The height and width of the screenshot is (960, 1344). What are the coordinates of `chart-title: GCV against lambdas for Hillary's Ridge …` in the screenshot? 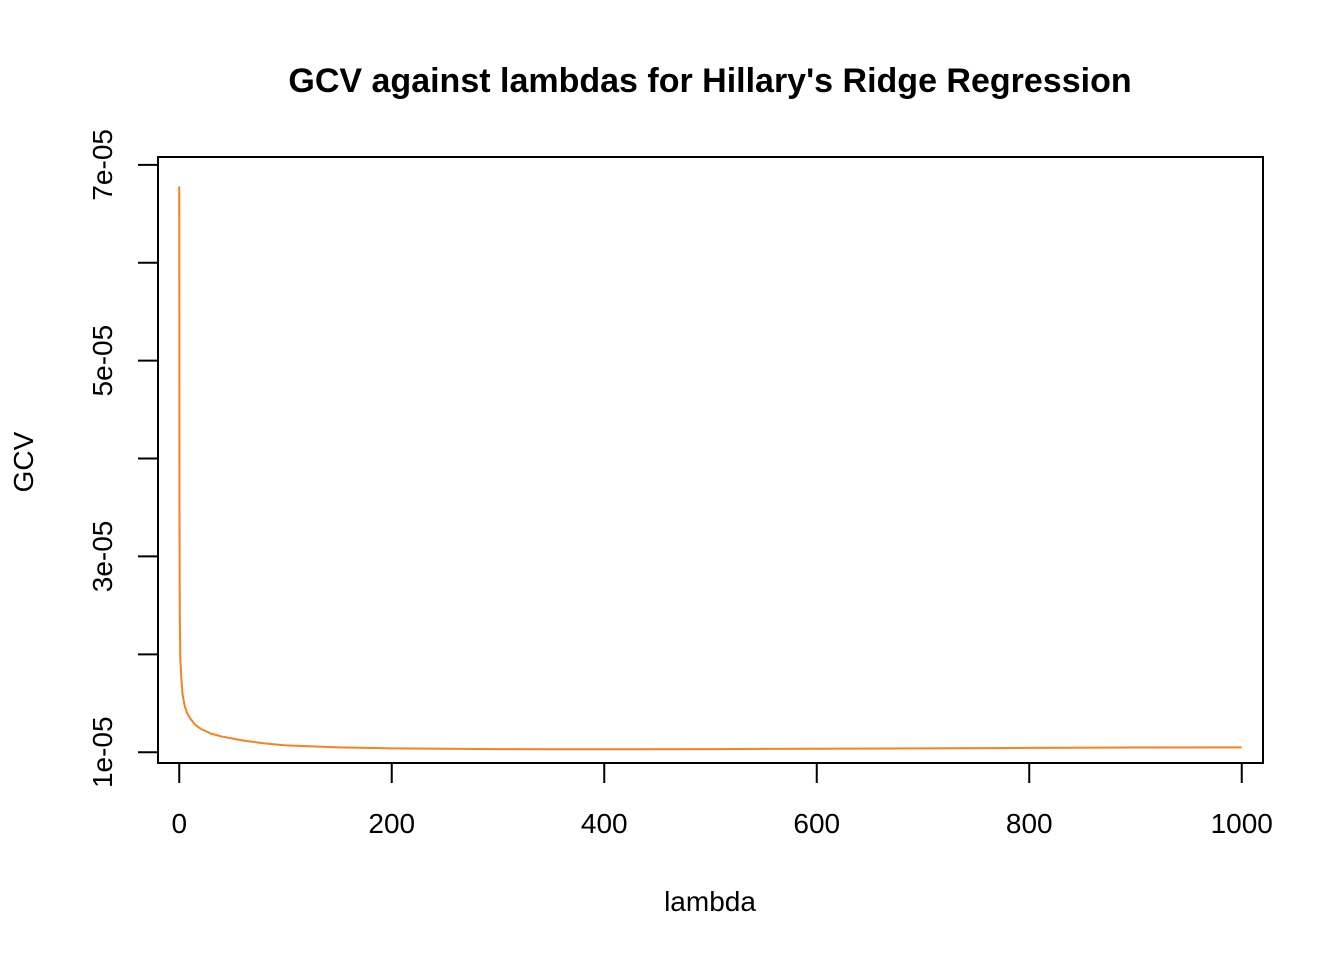 It's located at (709, 81).